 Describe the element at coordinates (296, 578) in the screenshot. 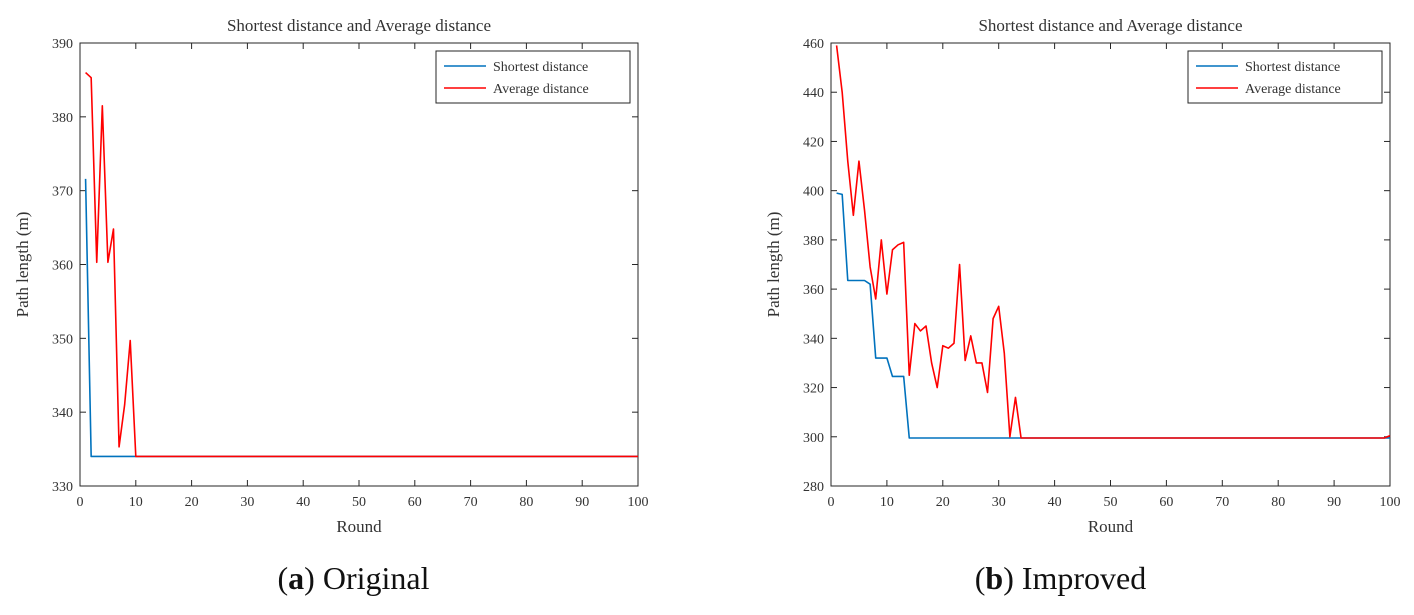

I see `caption-letter: a` at that location.